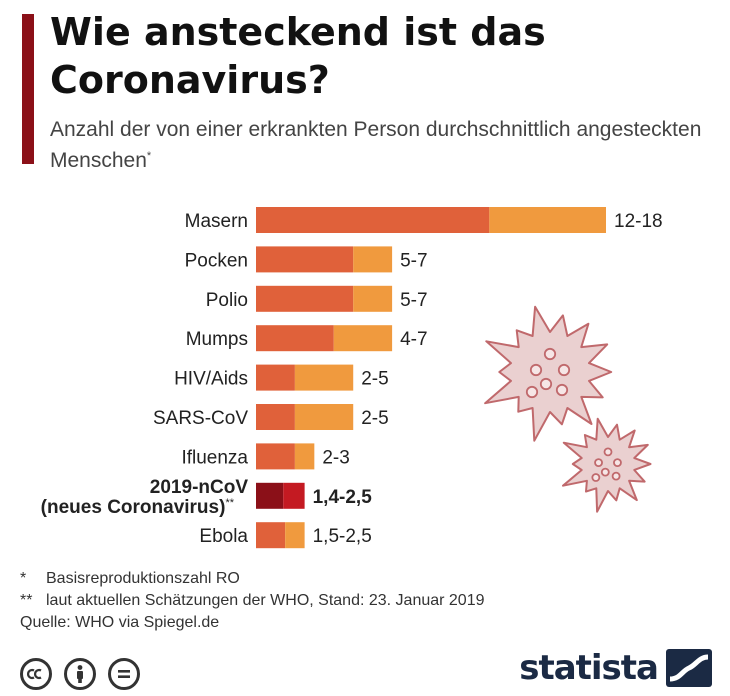  What do you see at coordinates (130, 578) in the screenshot?
I see `footnote-1: * Basisreproduktionszahl RO` at bounding box center [130, 578].